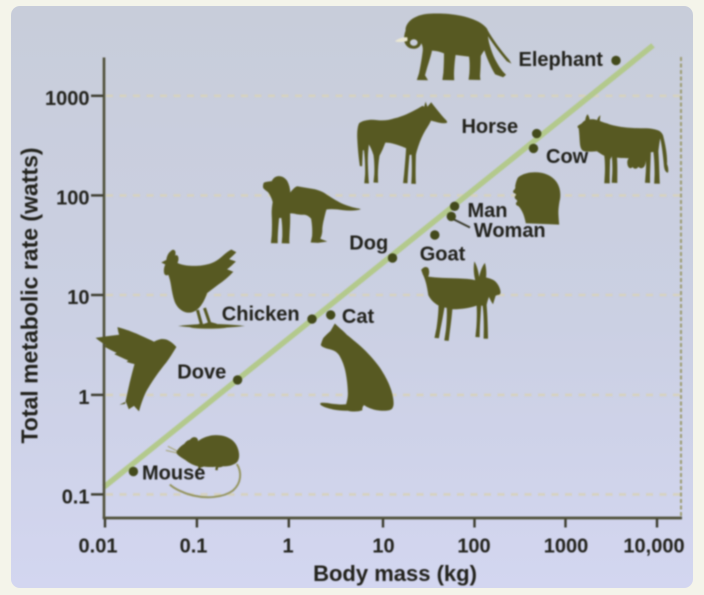 The width and height of the screenshot is (704, 595). Describe the element at coordinates (368, 244) in the screenshot. I see `svg-text: Dog` at that location.